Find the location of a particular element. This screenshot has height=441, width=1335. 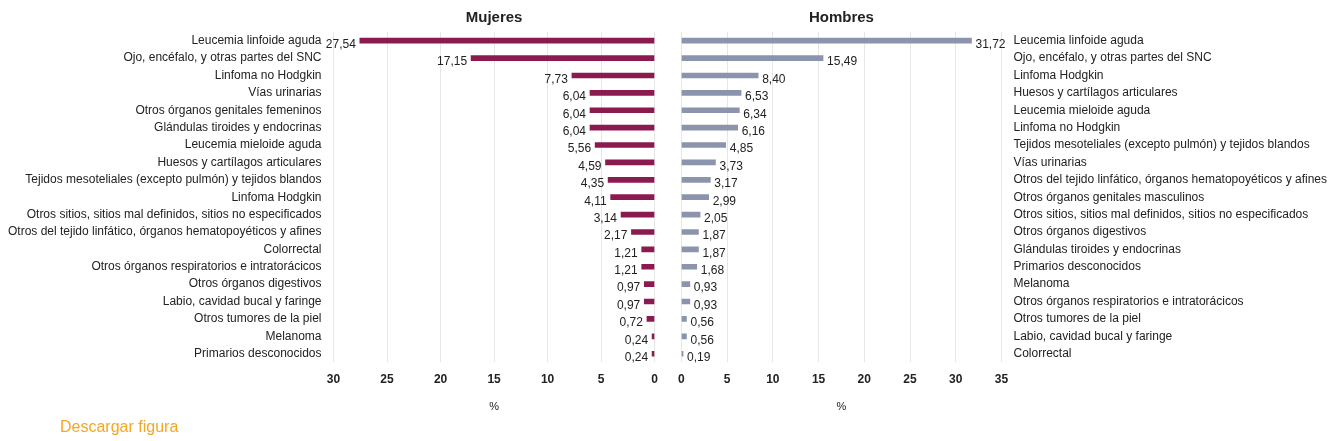

y-tick-label: Otros órganos respiratorios e intratorácicos is located at coordinates (206, 266).